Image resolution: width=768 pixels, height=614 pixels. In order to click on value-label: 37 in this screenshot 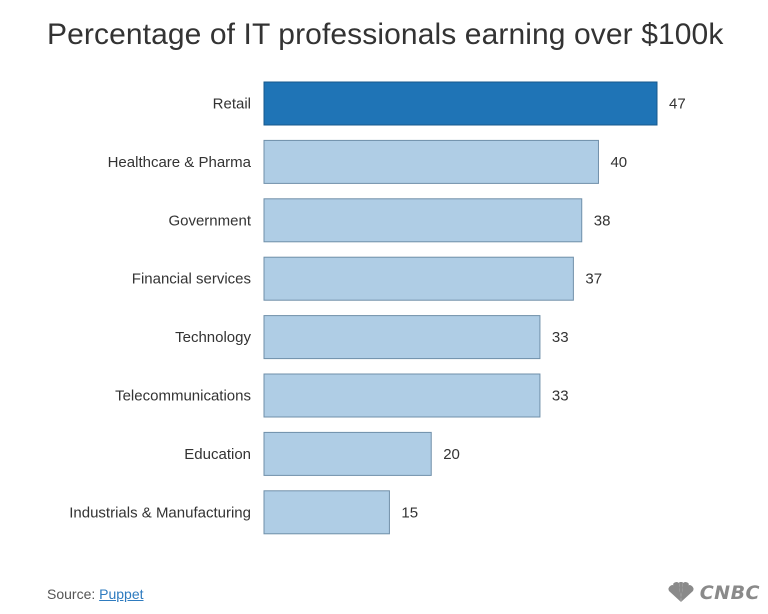, I will do `click(593, 279)`.